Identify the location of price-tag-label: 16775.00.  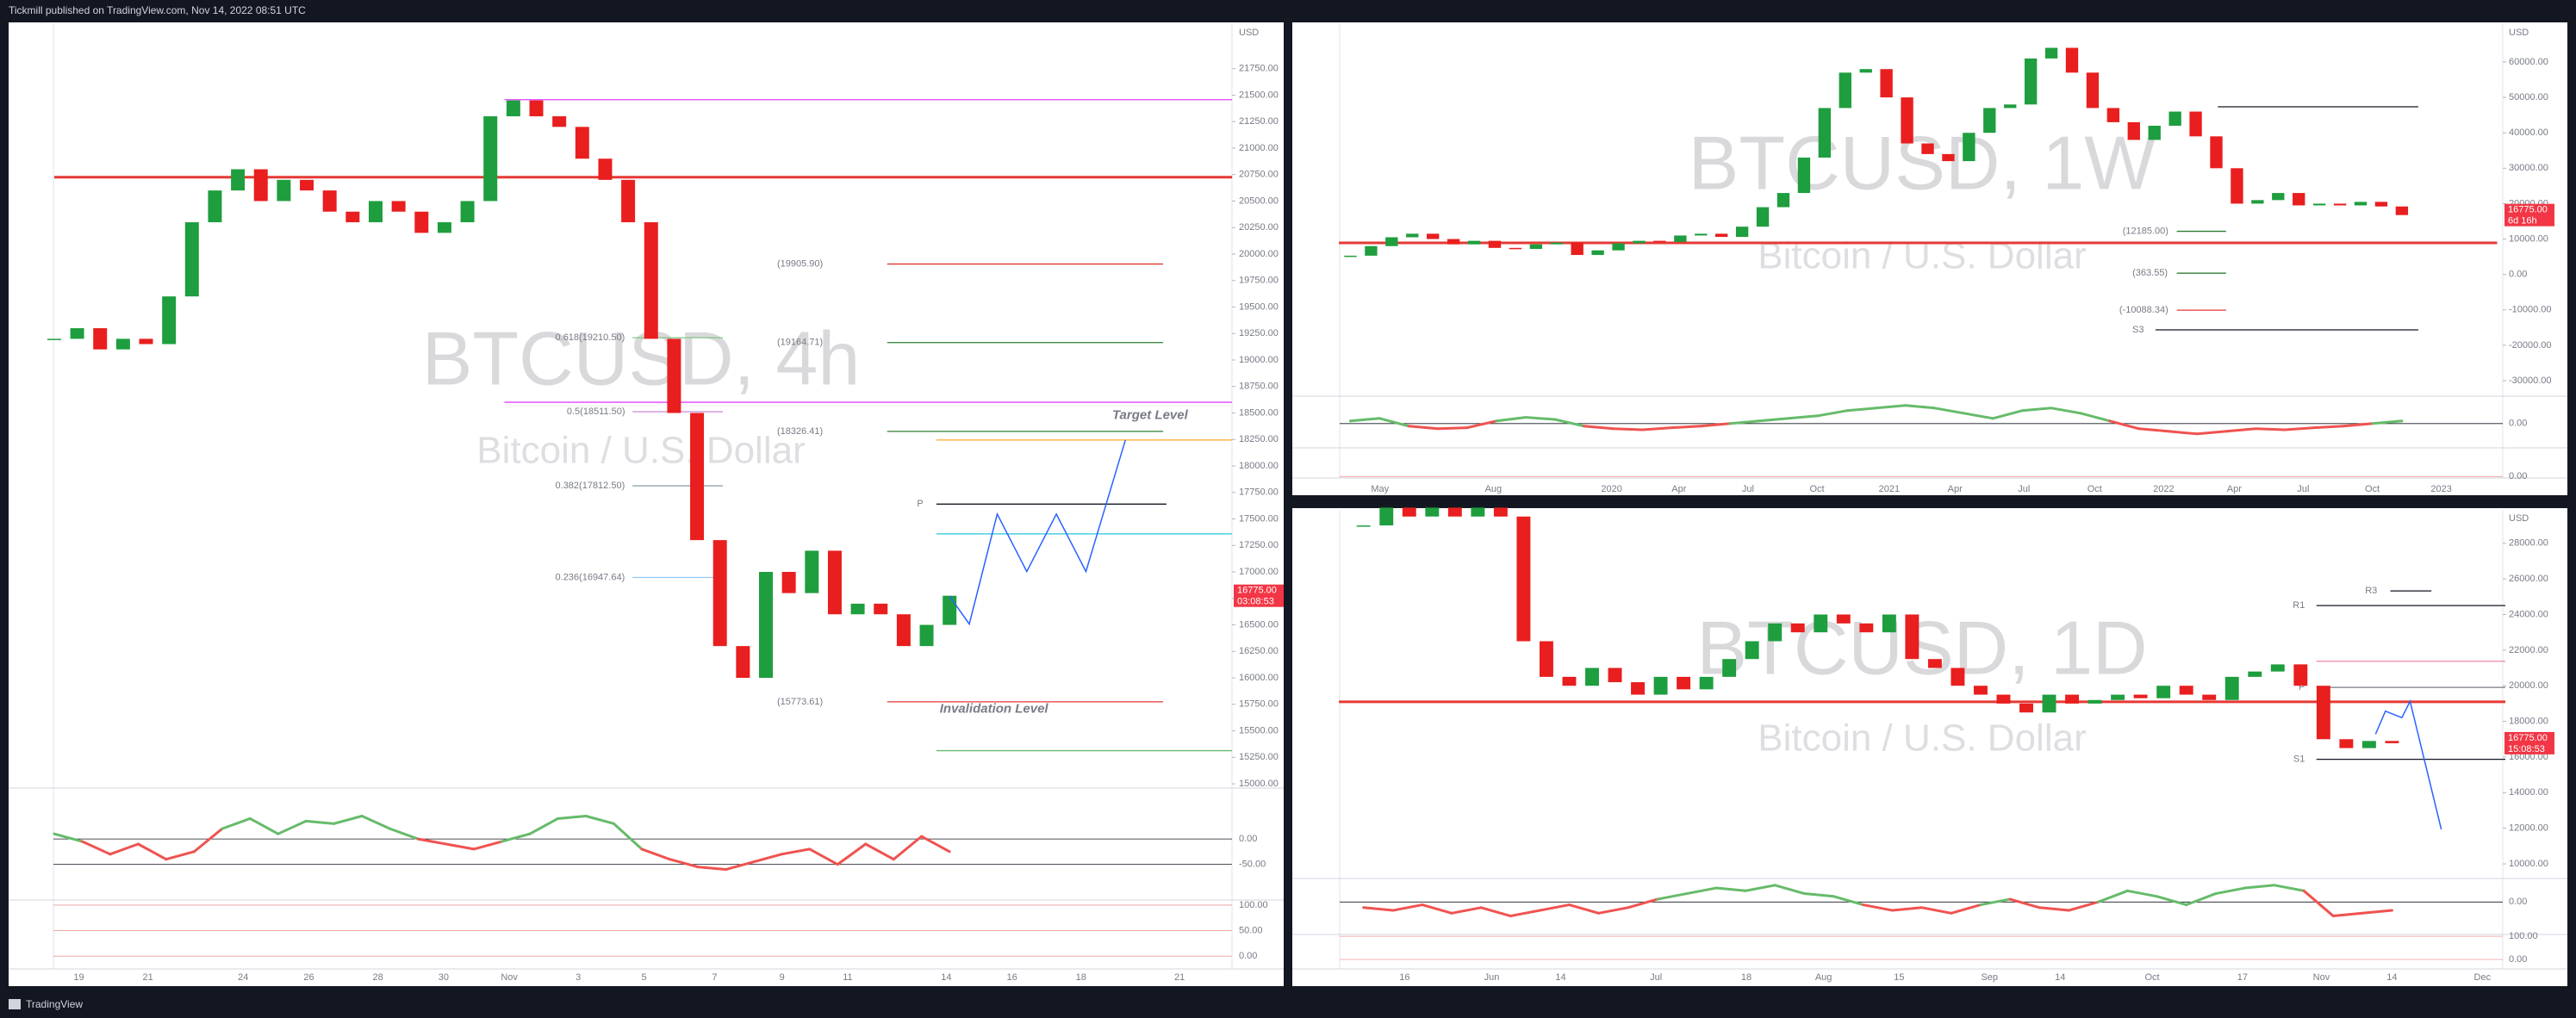
(2528, 738).